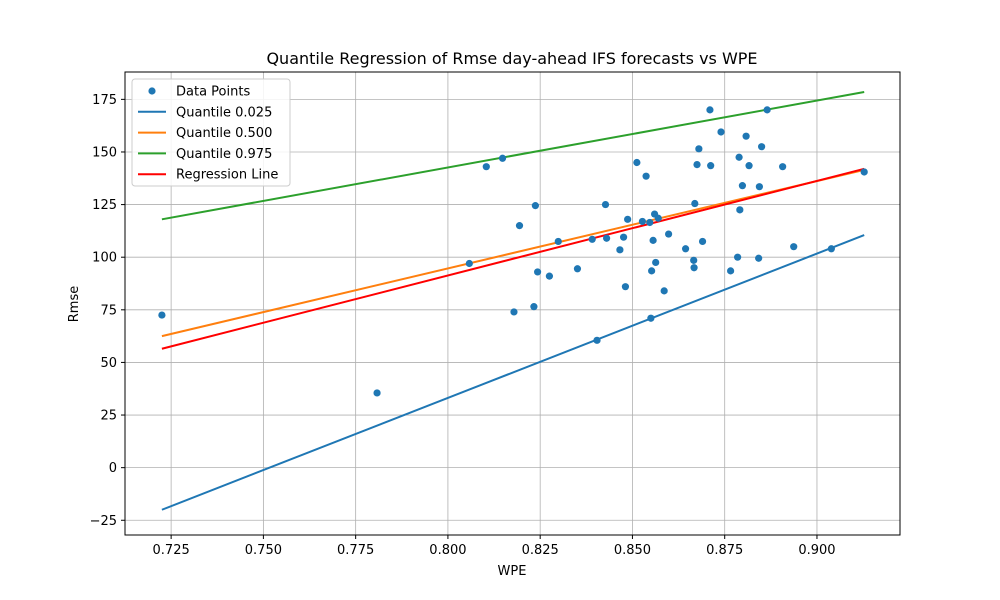 This screenshot has height=600, width=1000. What do you see at coordinates (724, 550) in the screenshot?
I see `x-tick-label: 0.875` at bounding box center [724, 550].